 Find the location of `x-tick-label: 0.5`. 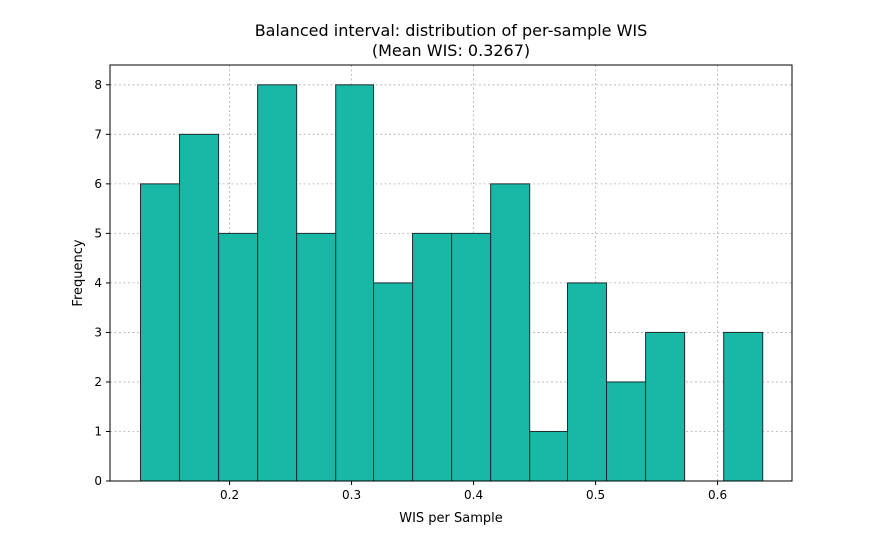

x-tick-label: 0.5 is located at coordinates (595, 495).